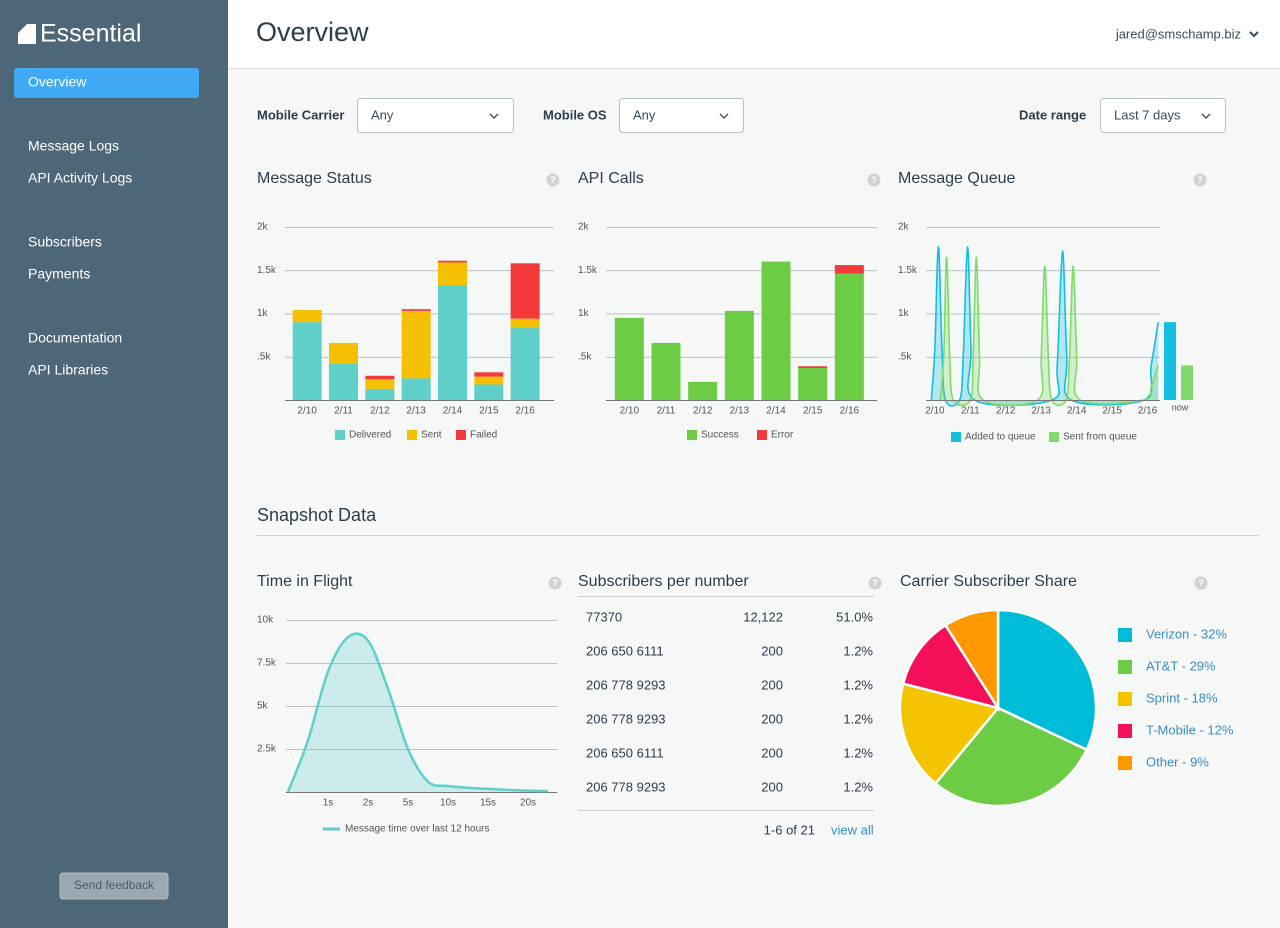 The height and width of the screenshot is (928, 1280). I want to click on legend-label: T-Mobile - 12%, so click(1190, 729).